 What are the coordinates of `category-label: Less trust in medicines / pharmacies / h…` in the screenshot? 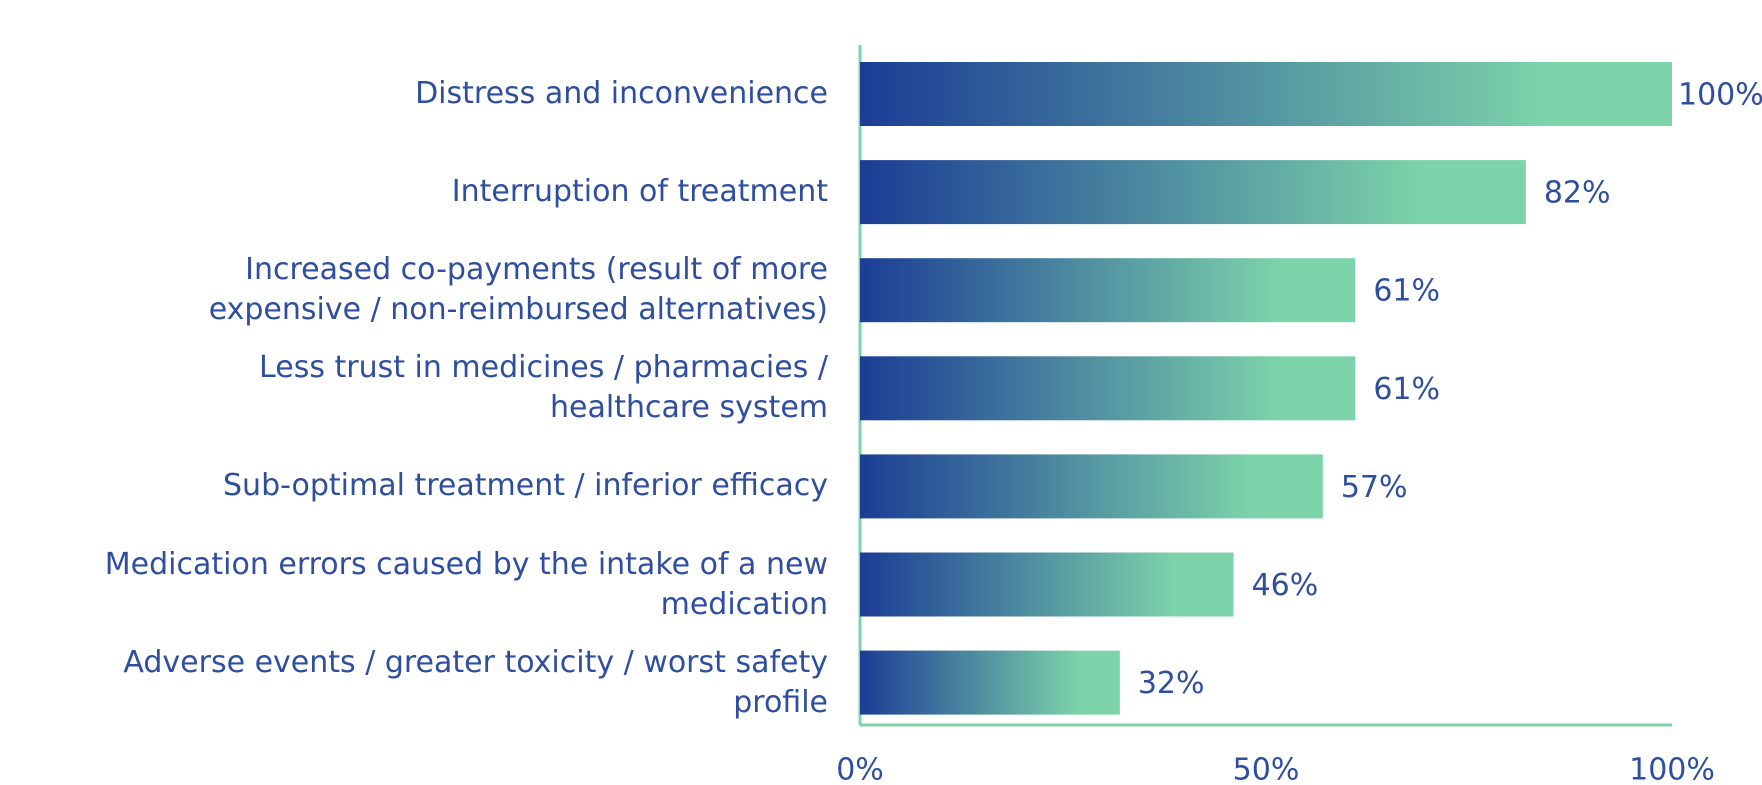 It's located at (543, 388).